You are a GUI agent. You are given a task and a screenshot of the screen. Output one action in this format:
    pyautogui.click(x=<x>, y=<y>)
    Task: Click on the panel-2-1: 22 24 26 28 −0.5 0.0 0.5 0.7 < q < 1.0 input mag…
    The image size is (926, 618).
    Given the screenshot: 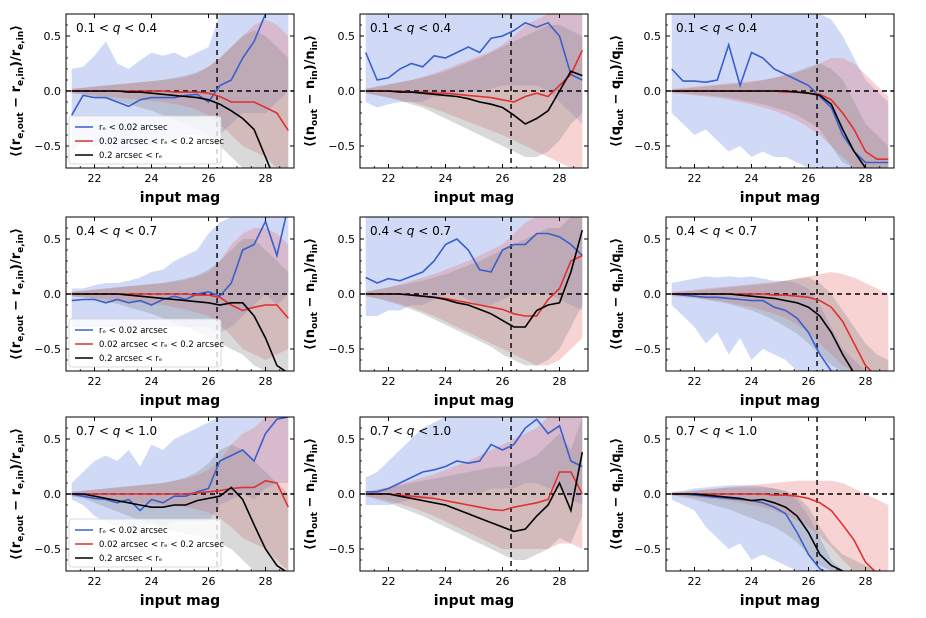 What is the action you would take?
    pyautogui.click(x=446, y=512)
    